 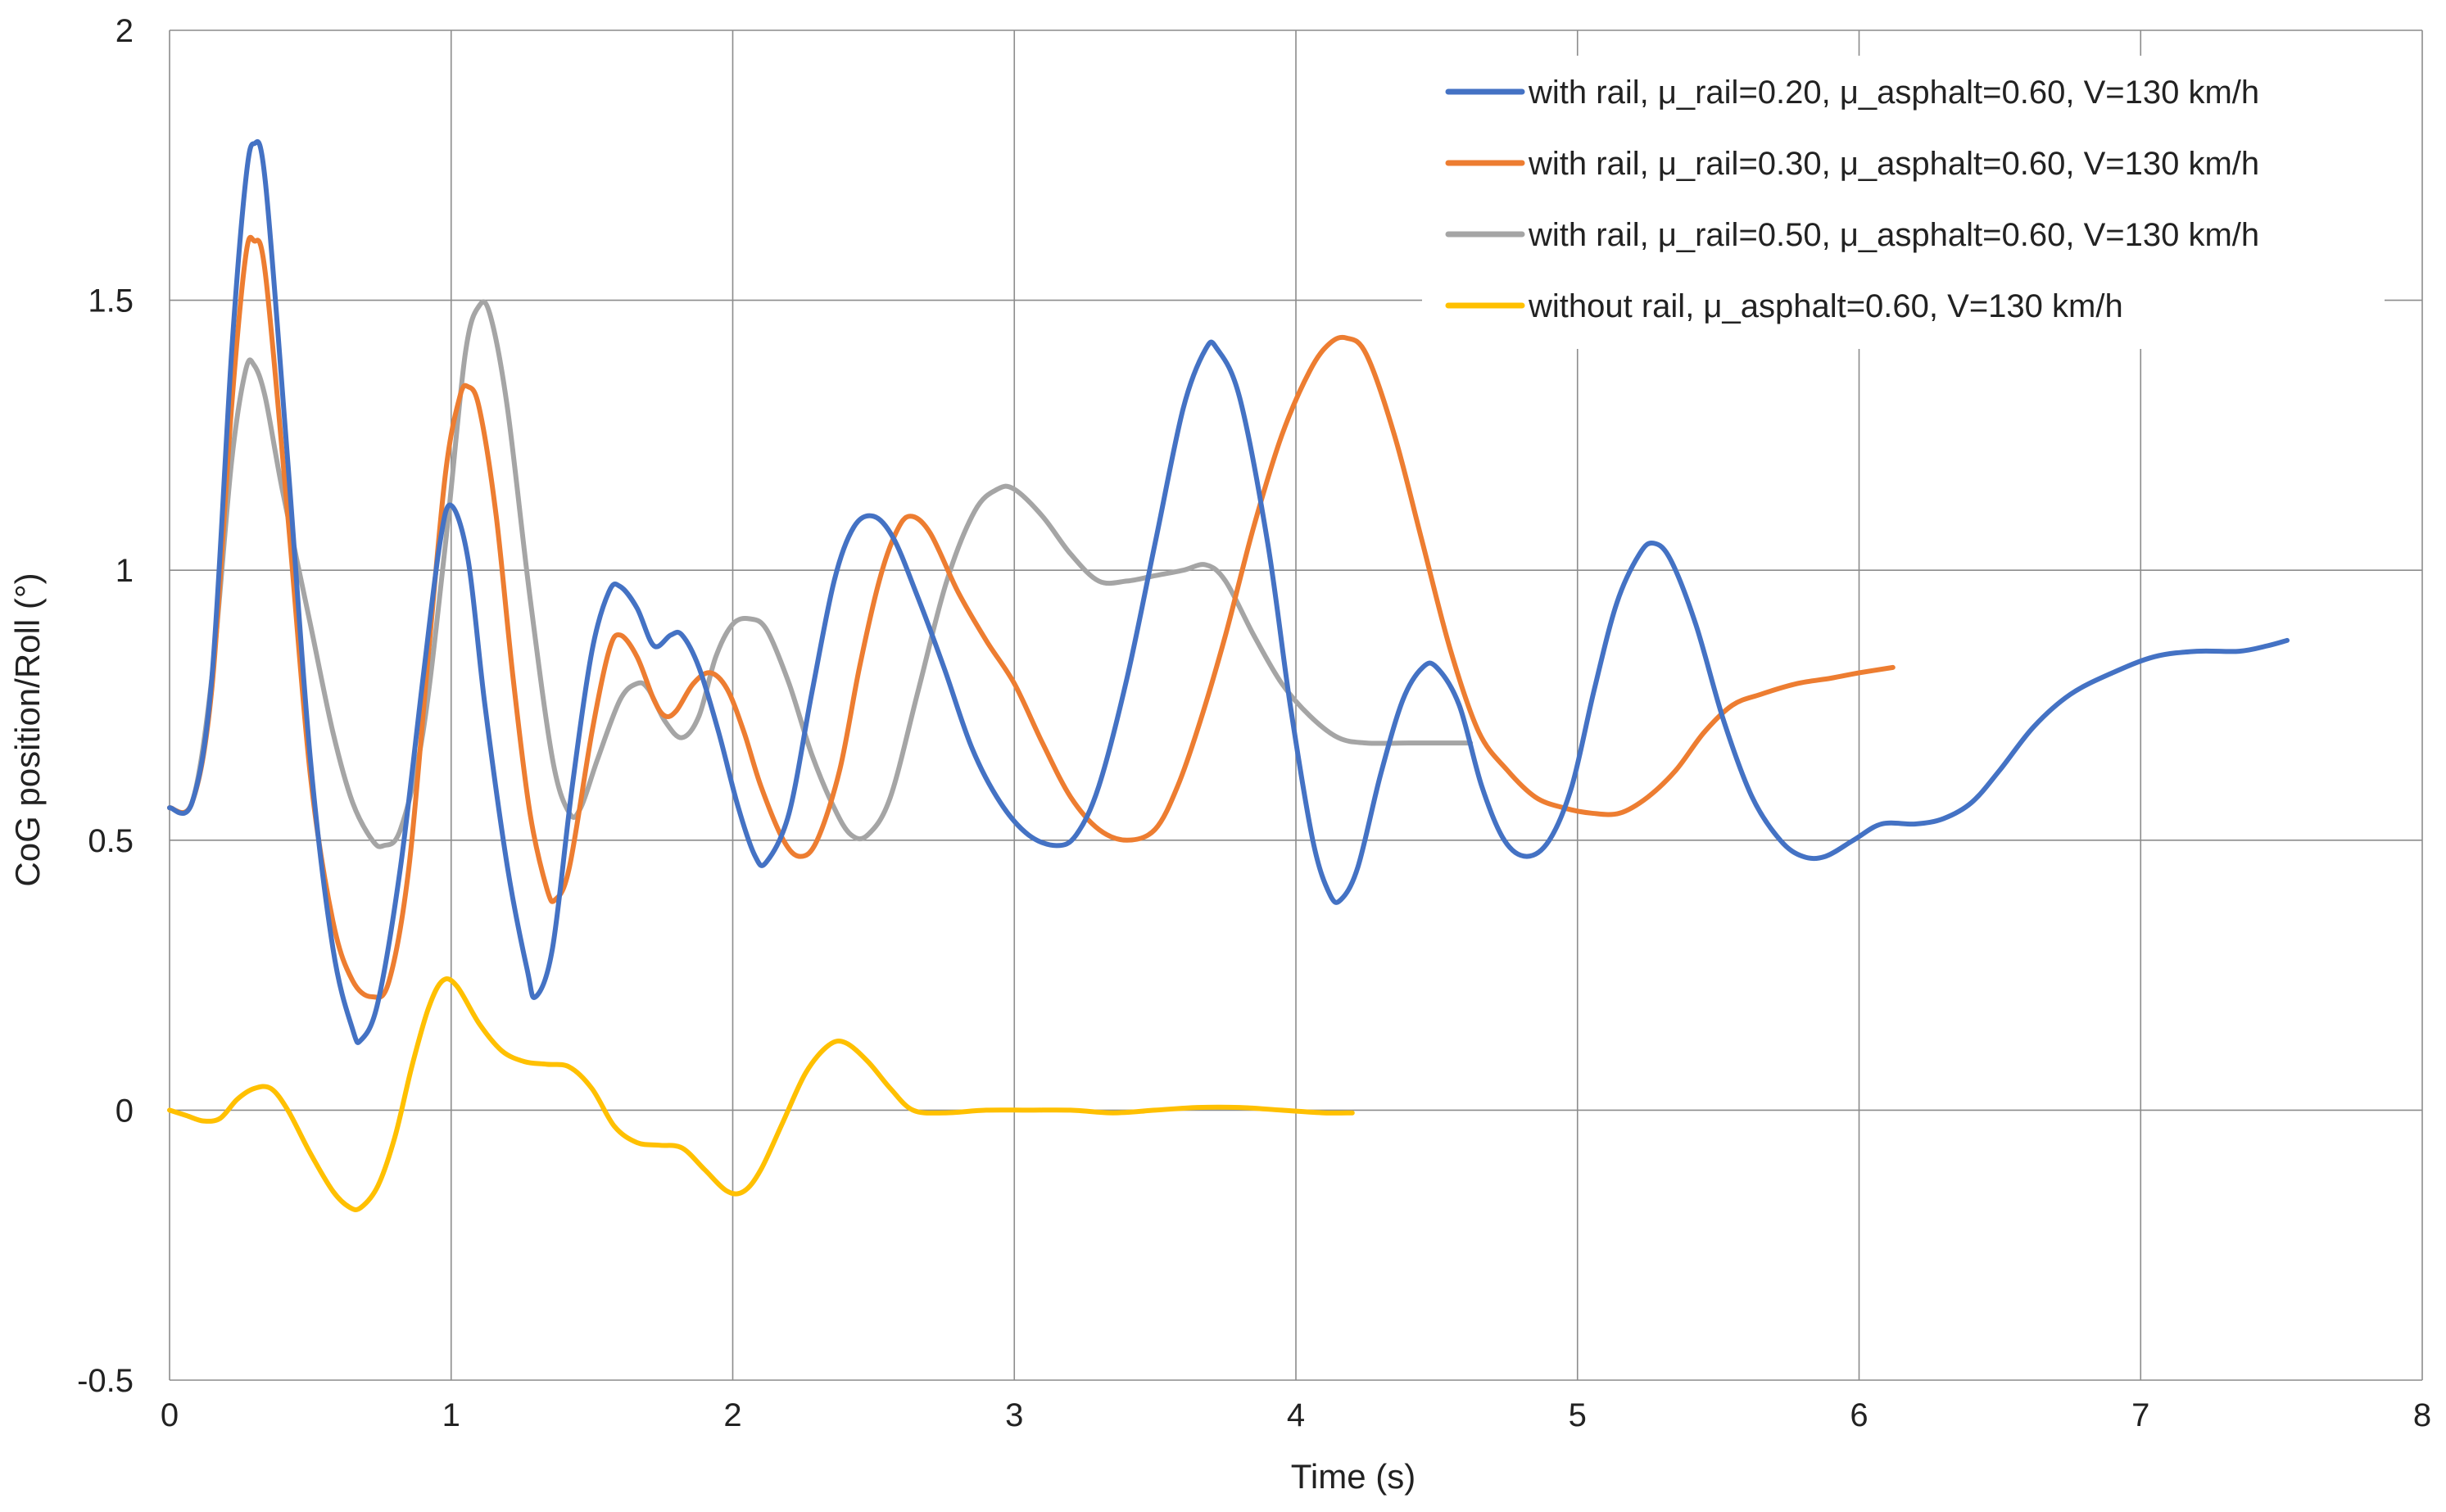 I want to click on x-tick-label: 3, so click(x=1014, y=1415).